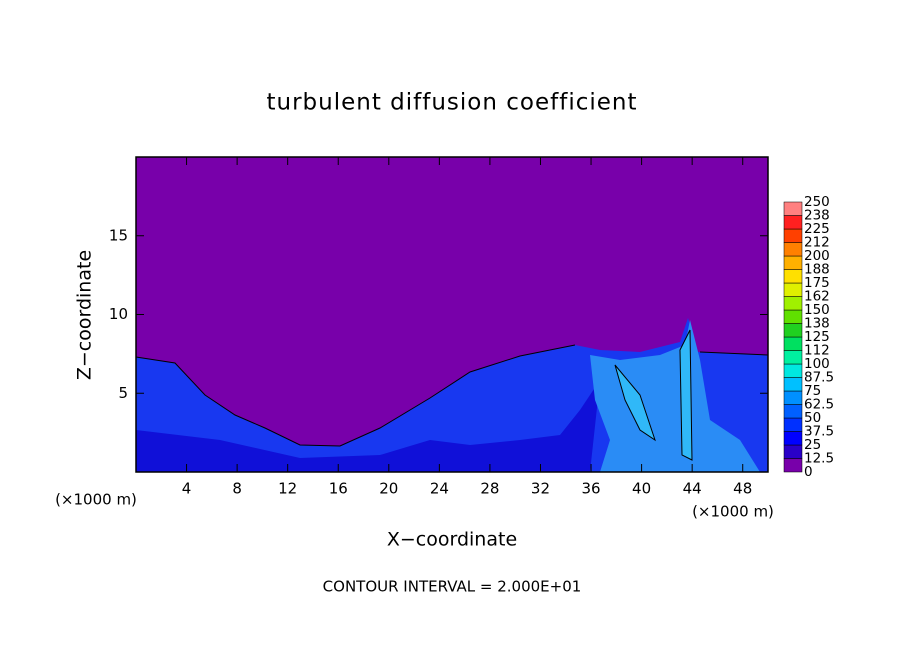  Describe the element at coordinates (817, 202) in the screenshot. I see `colorbar-label: 250` at that location.